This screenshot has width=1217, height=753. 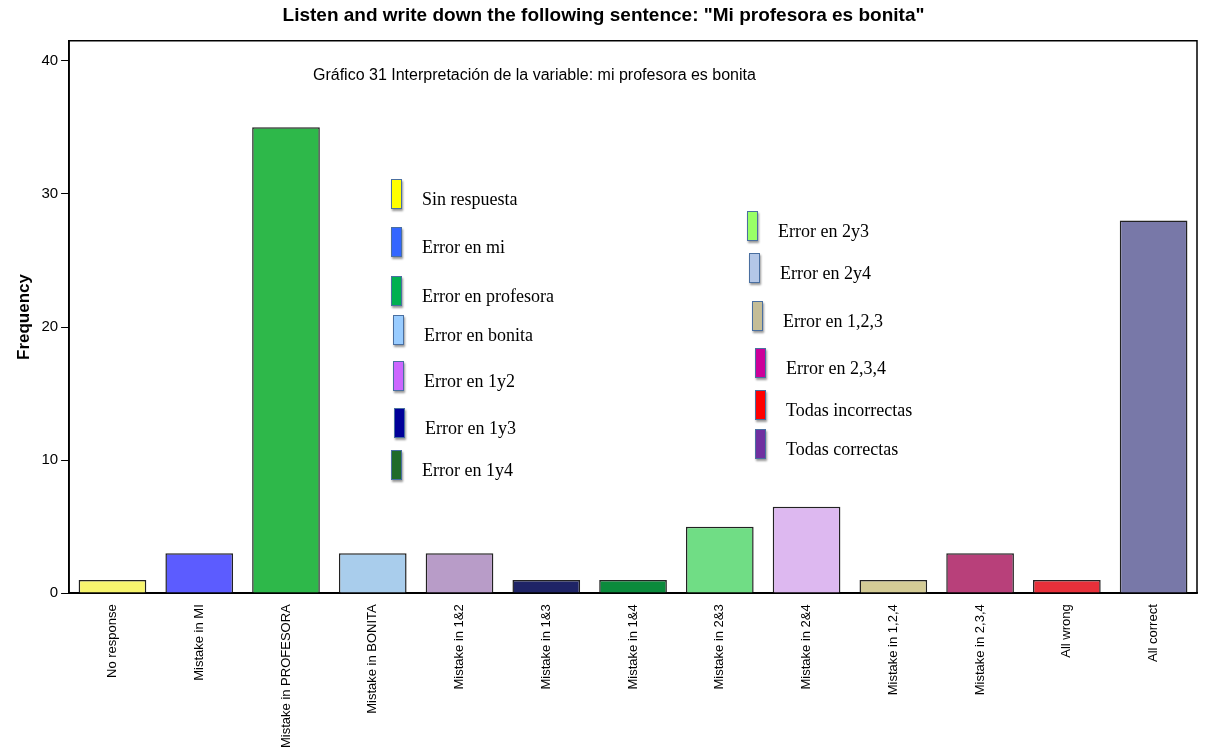 I want to click on x-tick-label: No response, so click(x=112, y=641).